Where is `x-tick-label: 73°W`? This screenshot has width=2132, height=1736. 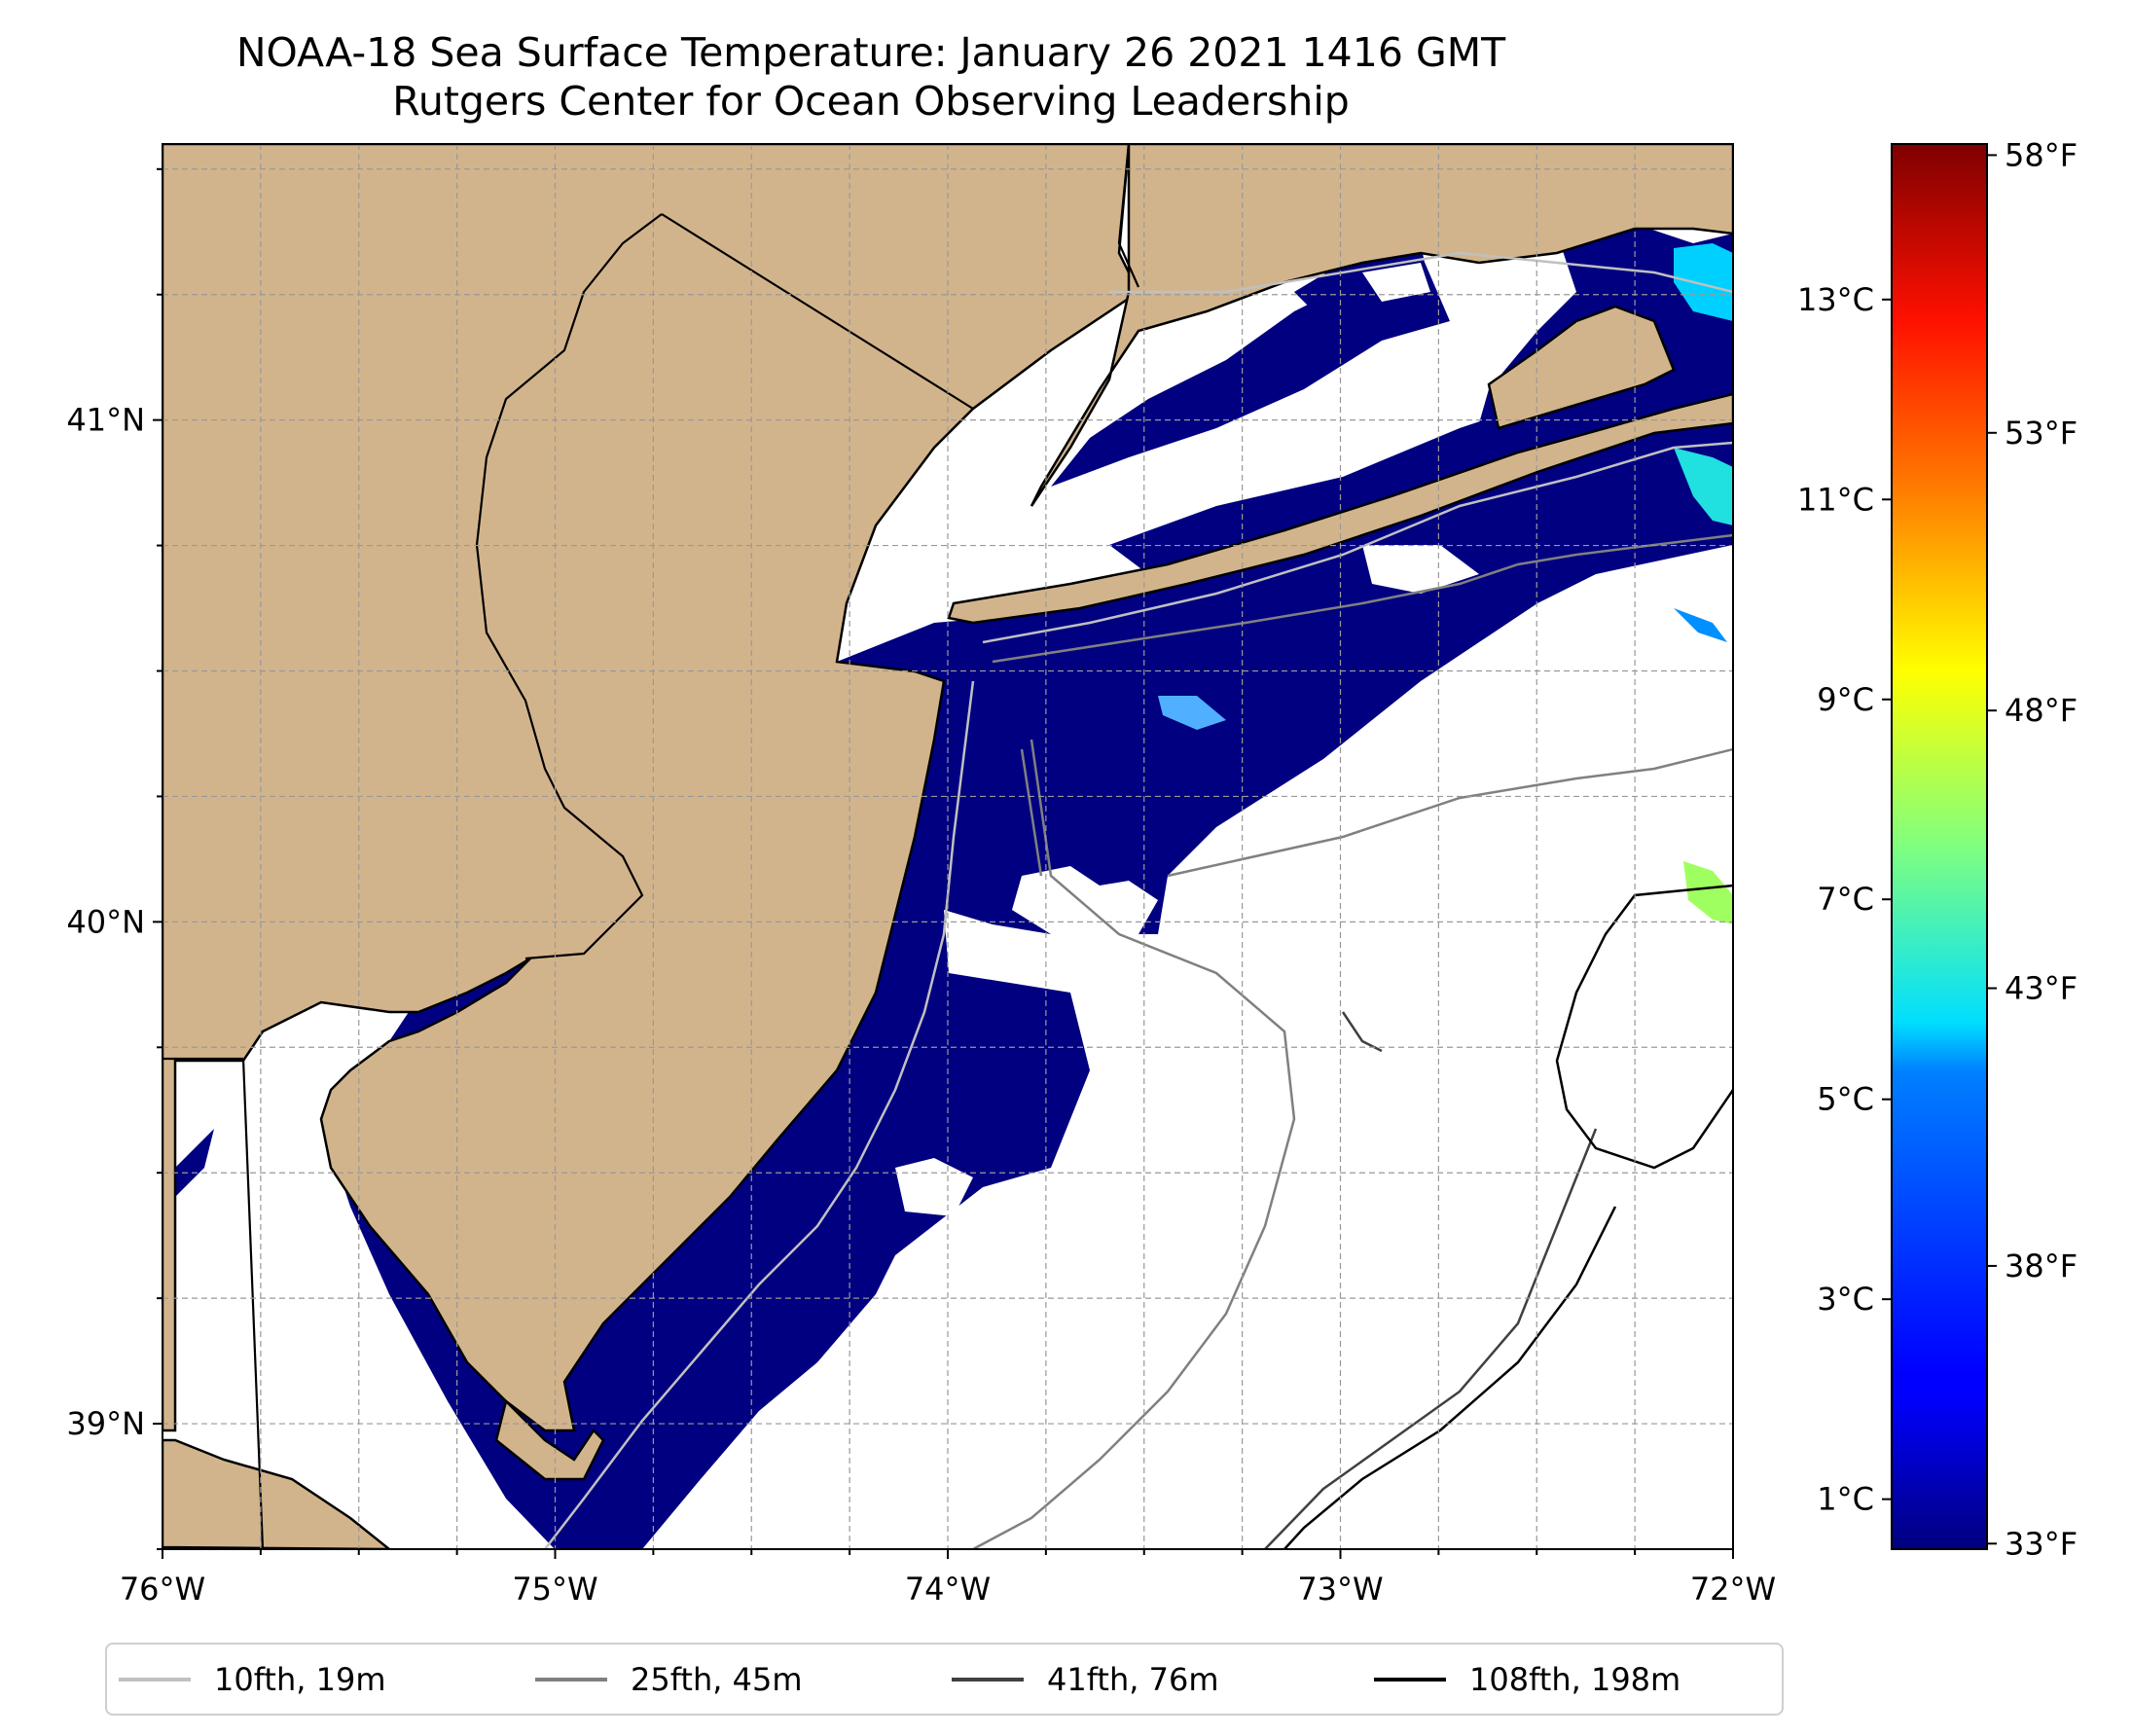 x-tick-label: 73°W is located at coordinates (1340, 1590).